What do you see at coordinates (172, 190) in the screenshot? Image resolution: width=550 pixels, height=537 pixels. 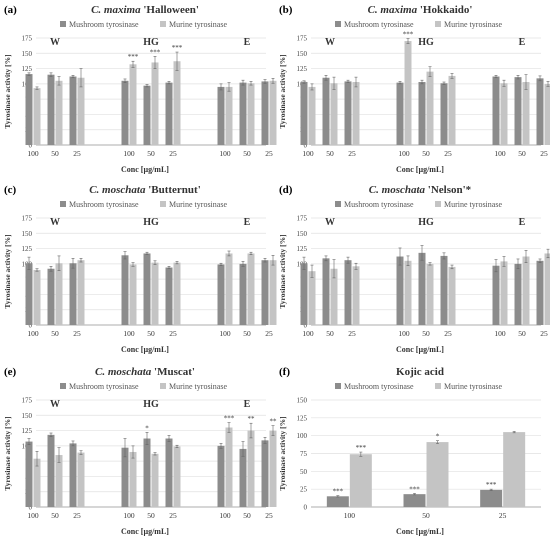 I see `chart-title-cultivar: 'Butternut'` at bounding box center [172, 190].